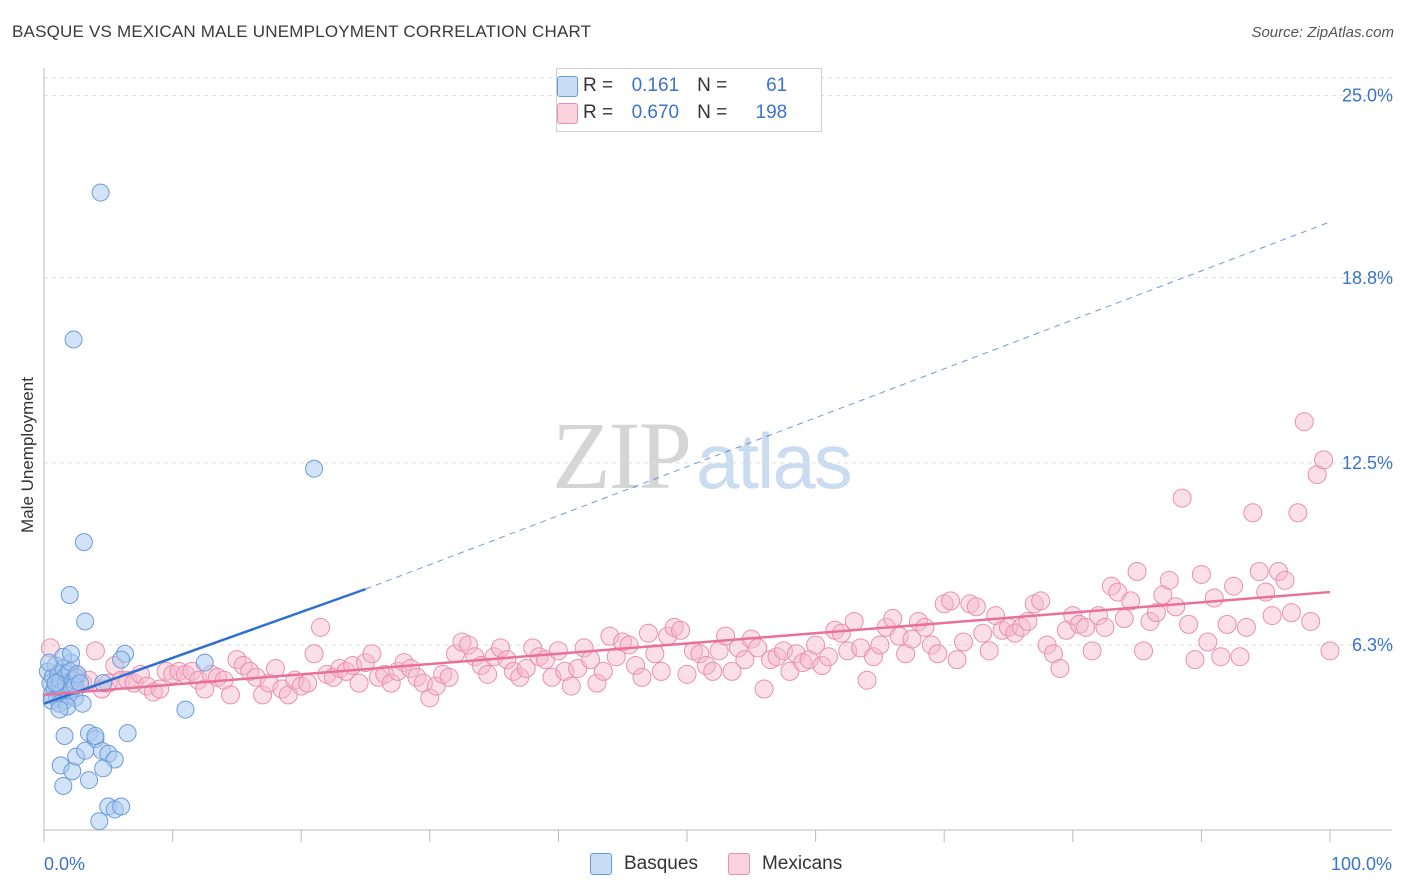 The width and height of the screenshot is (1406, 892). Describe the element at coordinates (774, 461) in the screenshot. I see `watermark-atlas: atlas` at that location.